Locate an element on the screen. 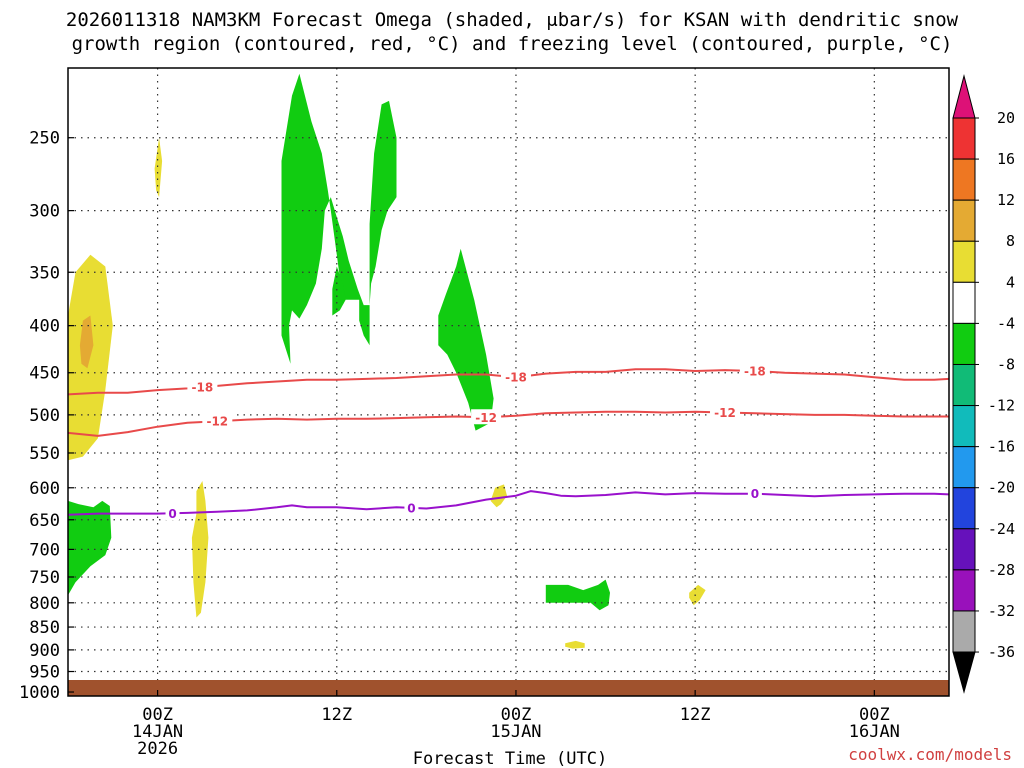  y-tick-label: 800 is located at coordinates (44, 604).